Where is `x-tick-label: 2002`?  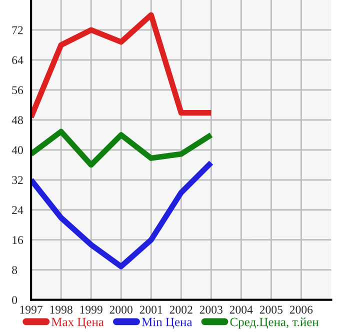
x-tick-label: 2002 is located at coordinates (181, 310).